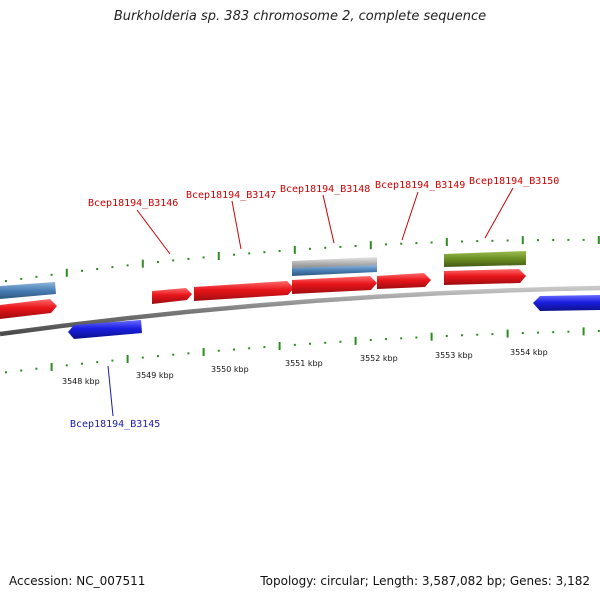 This screenshot has height=600, width=600. What do you see at coordinates (566, 303) in the screenshot?
I see `gene-reverse-right` at bounding box center [566, 303].